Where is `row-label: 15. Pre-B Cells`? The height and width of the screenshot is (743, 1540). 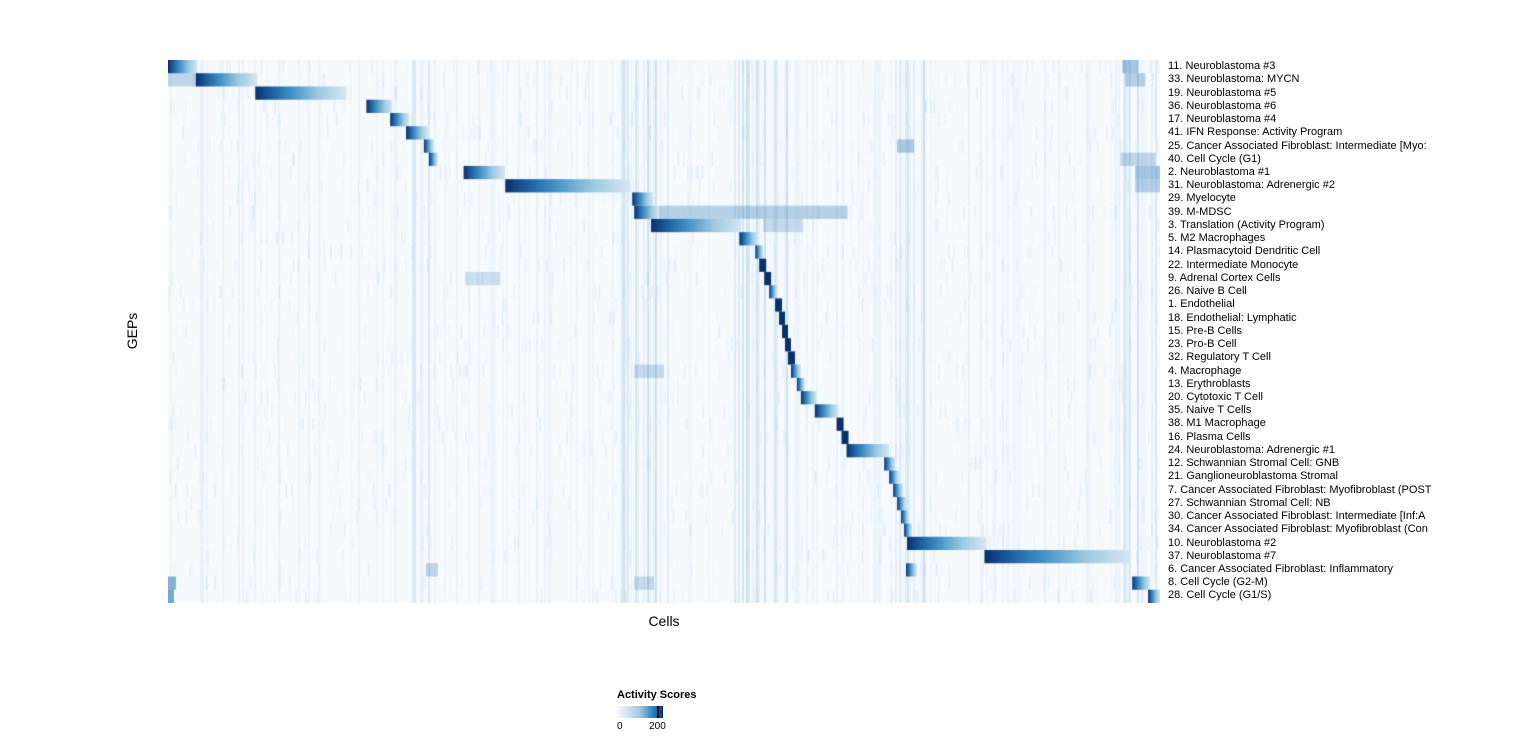
row-label: 15. Pre-B Cells is located at coordinates (1205, 330).